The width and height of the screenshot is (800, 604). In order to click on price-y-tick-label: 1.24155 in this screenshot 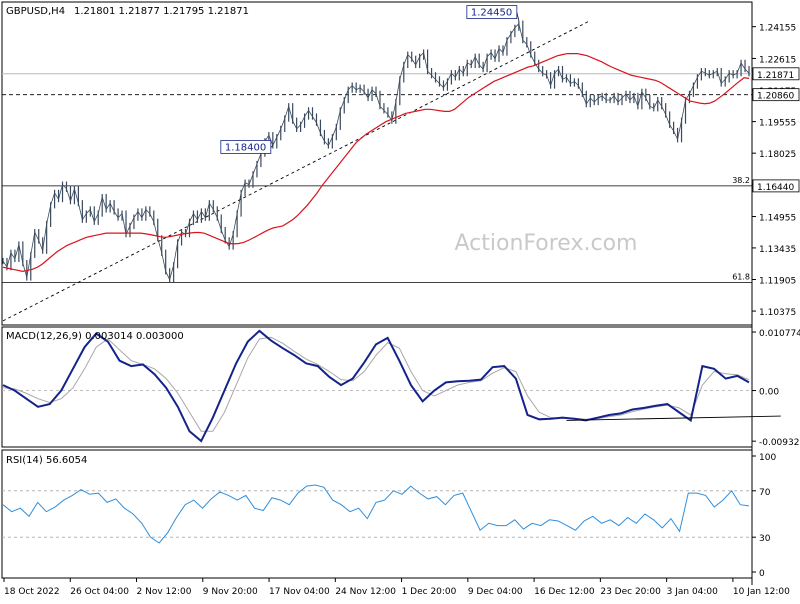, I will do `click(777, 29)`.